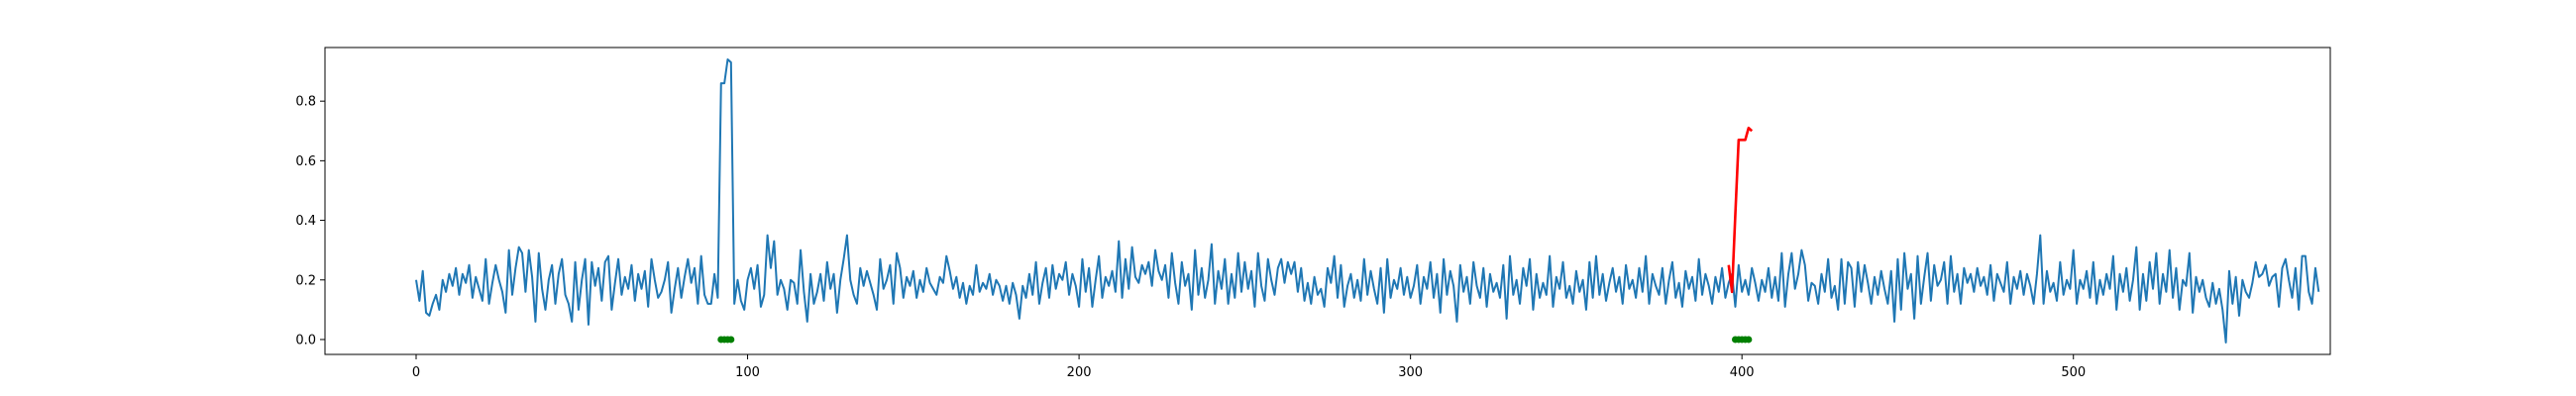  What do you see at coordinates (1079, 372) in the screenshot?
I see `x-tick-label: 200` at bounding box center [1079, 372].